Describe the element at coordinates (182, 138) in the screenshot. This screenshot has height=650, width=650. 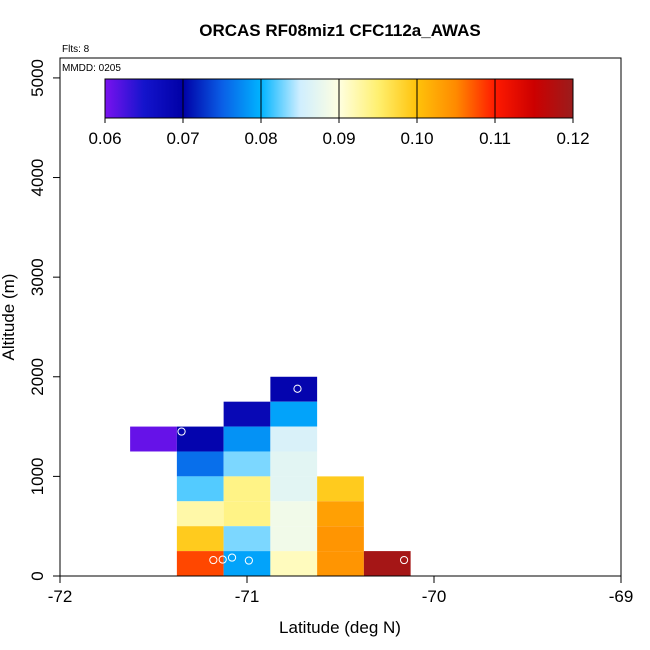
I see `colorbar-tick-label: 0.07` at that location.